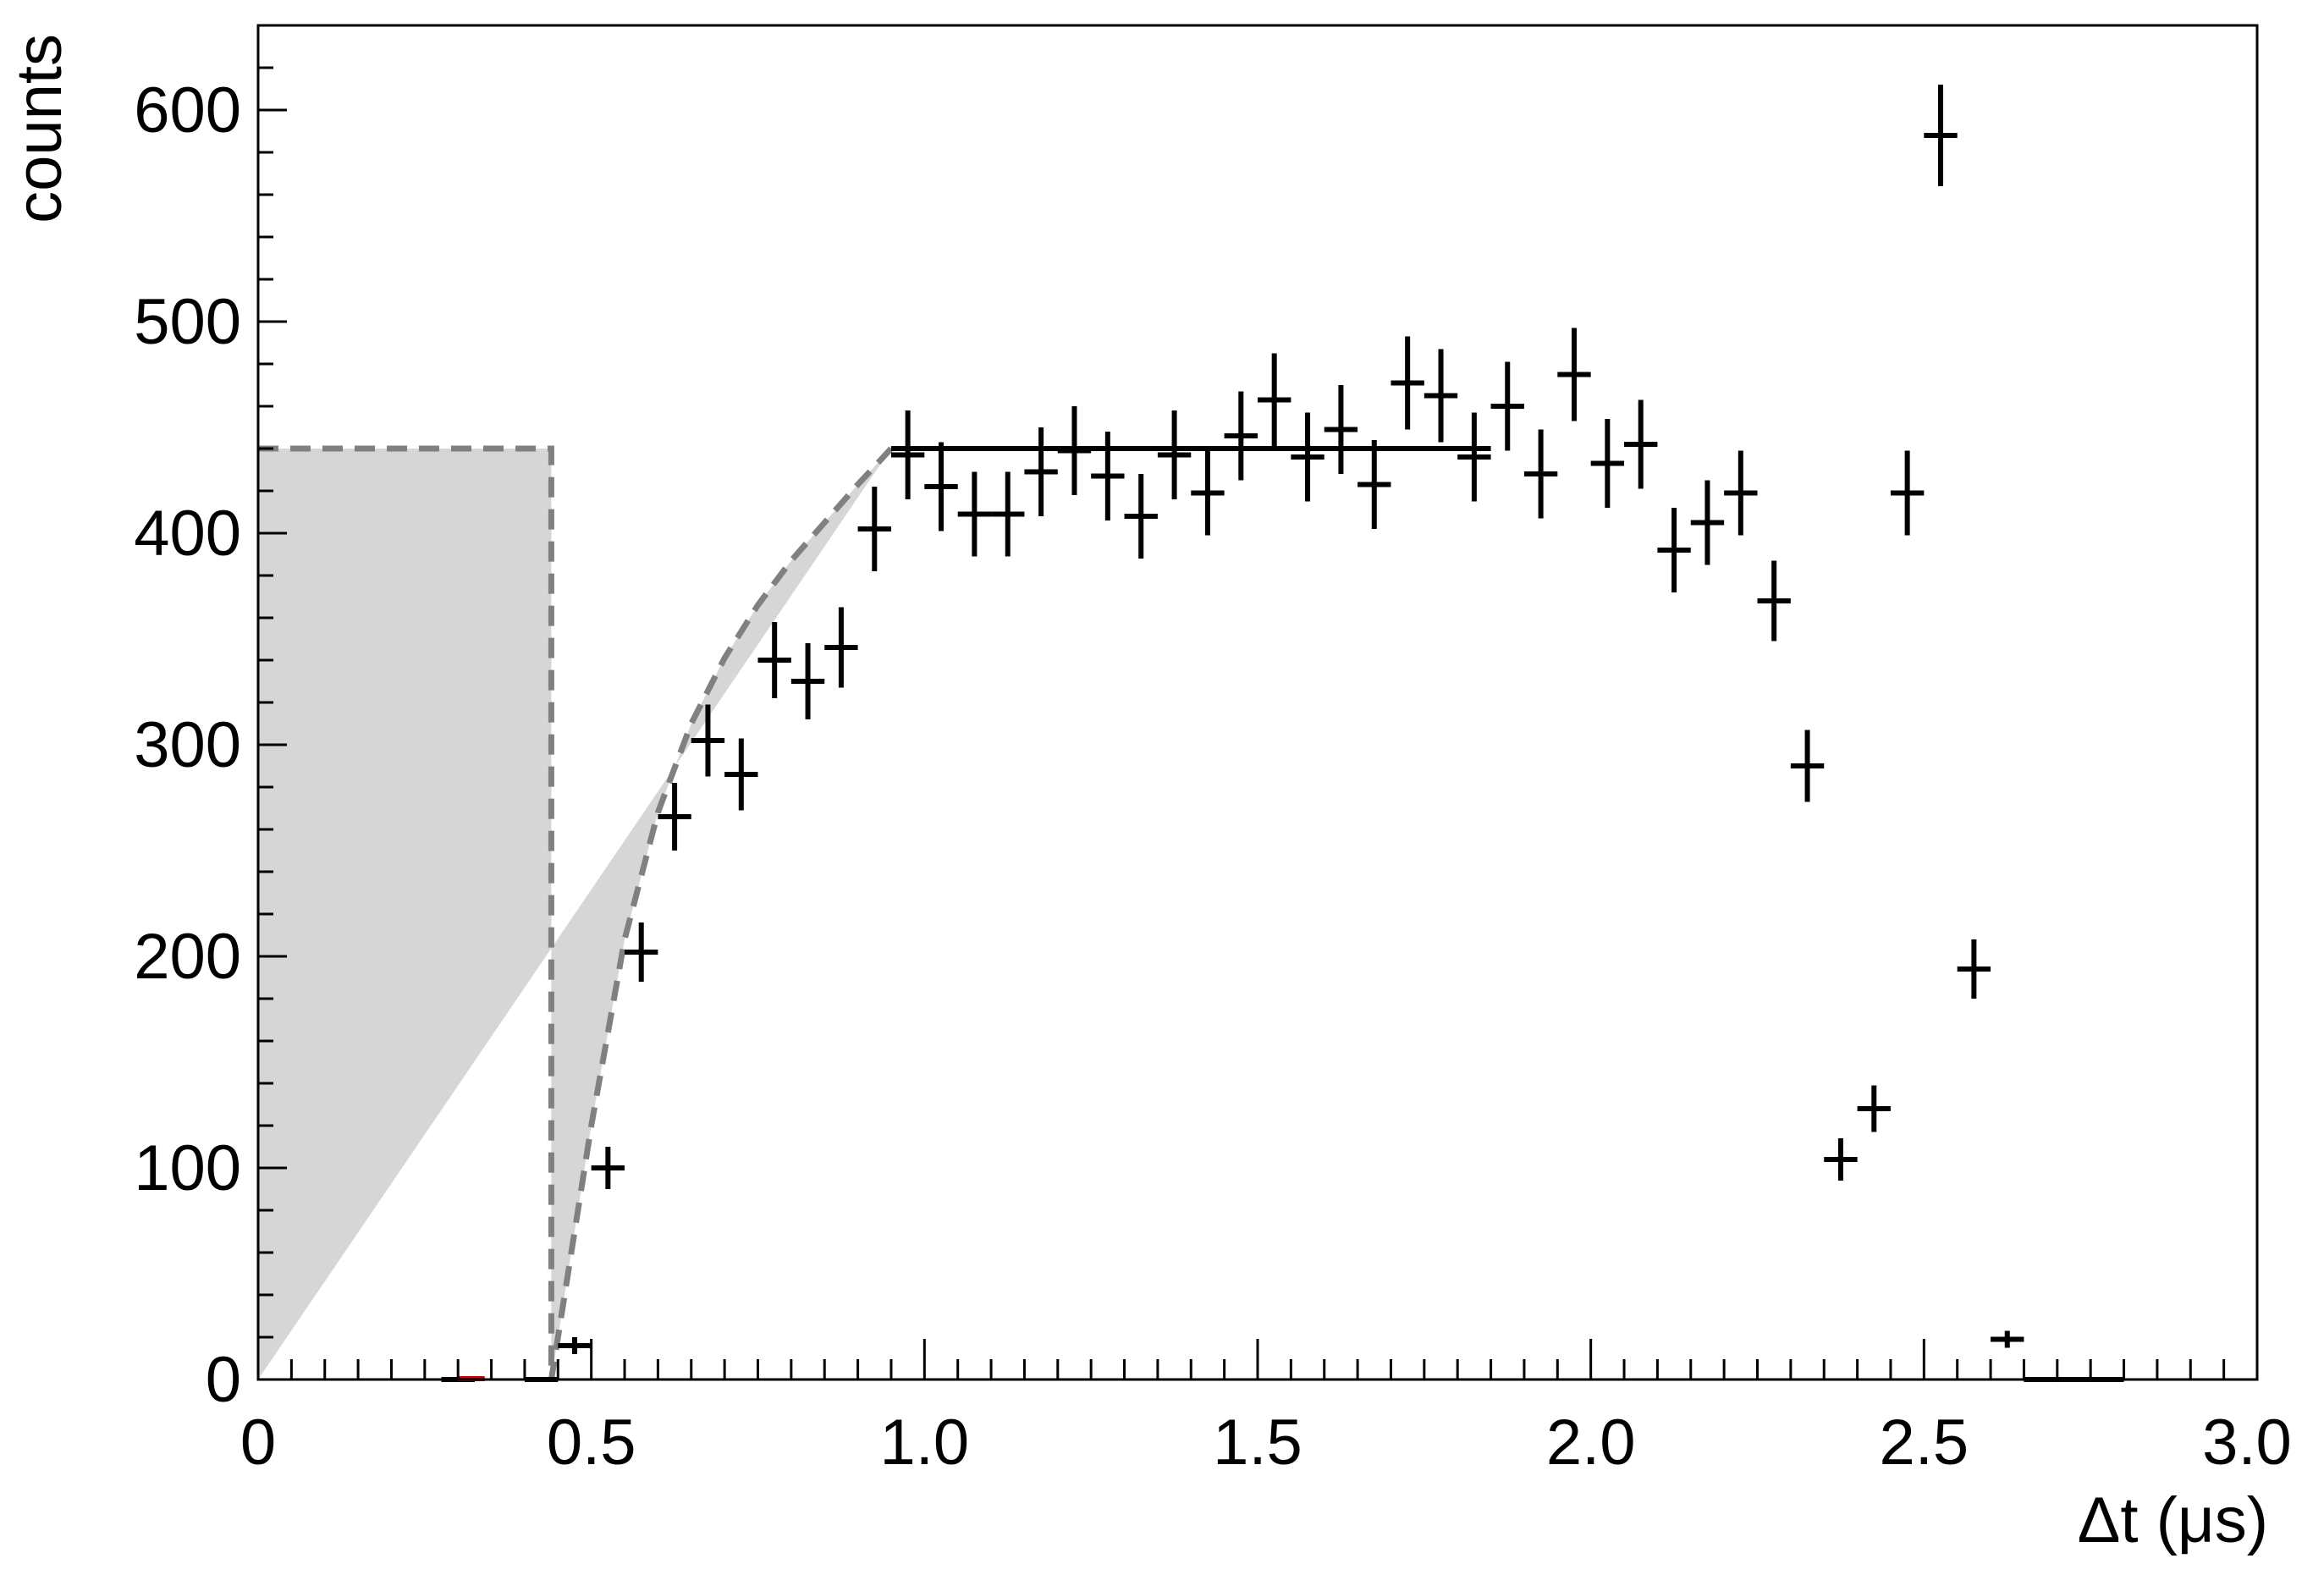  I want to click on x-tick-label: 1.5, so click(1257, 1443).